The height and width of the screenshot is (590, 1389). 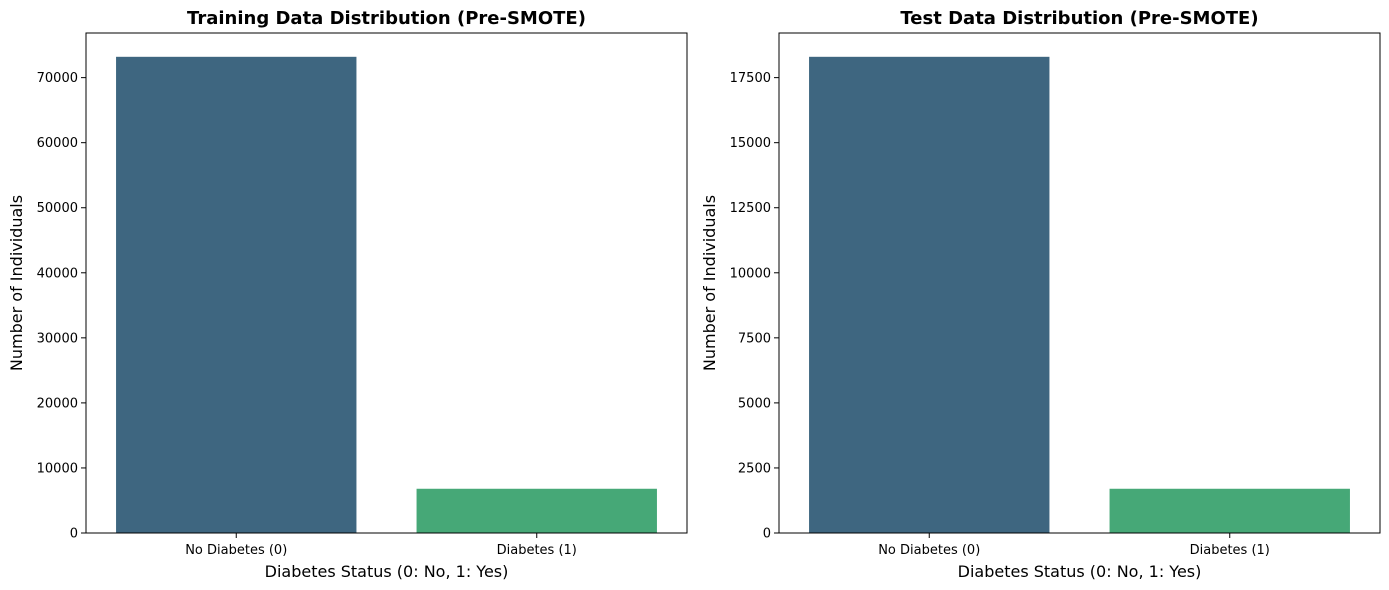 I want to click on y-tick-label: 7500, so click(x=754, y=338).